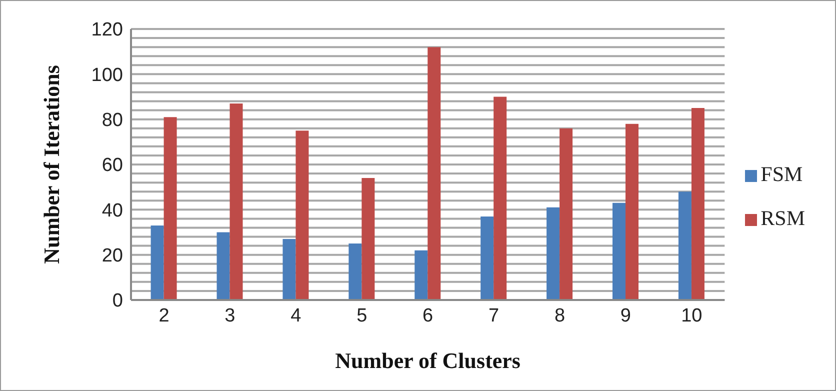 This screenshot has height=391, width=836. What do you see at coordinates (107, 30) in the screenshot?
I see `y-tick-label: 120` at bounding box center [107, 30].